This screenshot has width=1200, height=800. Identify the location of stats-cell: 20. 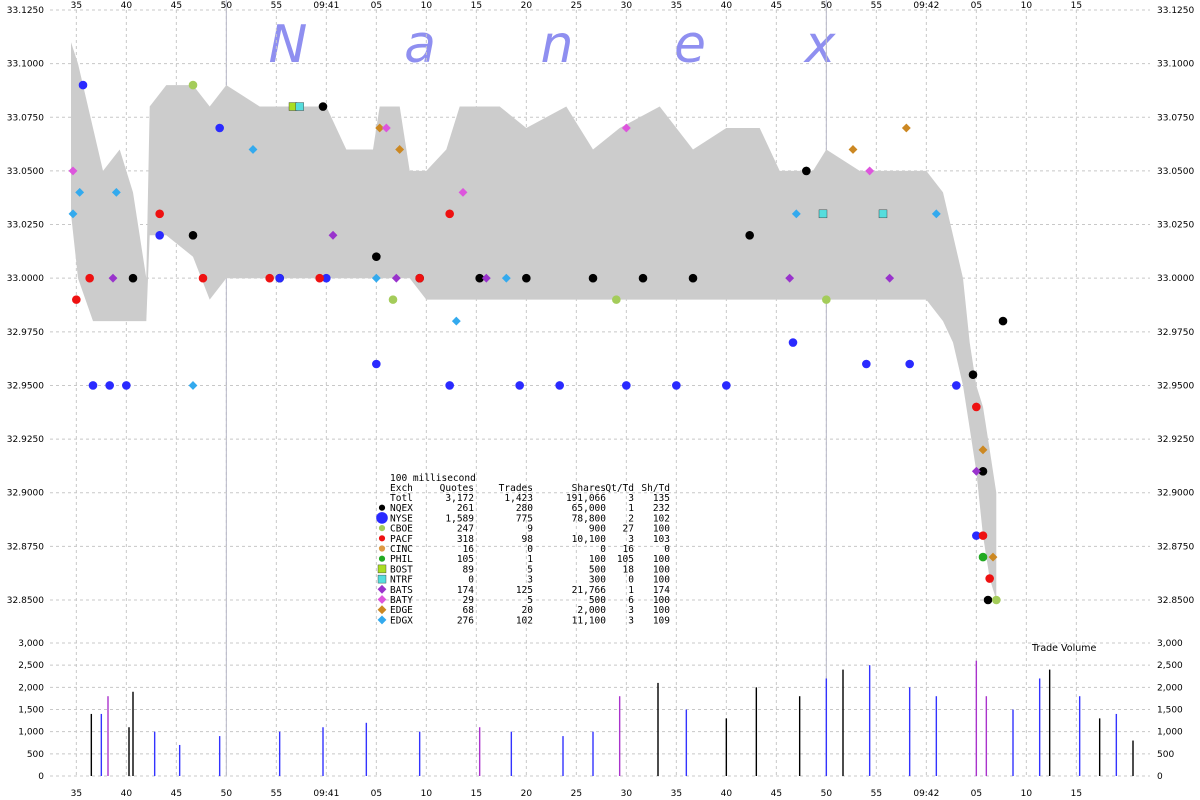
(528, 610).